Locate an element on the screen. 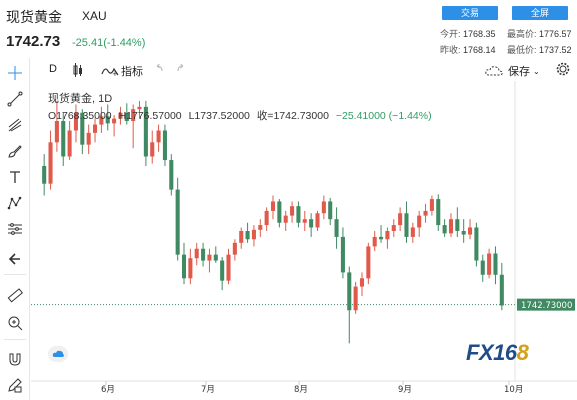 Image resolution: width=577 pixels, height=400 pixels. x-tick-label: 10月 is located at coordinates (513, 390).